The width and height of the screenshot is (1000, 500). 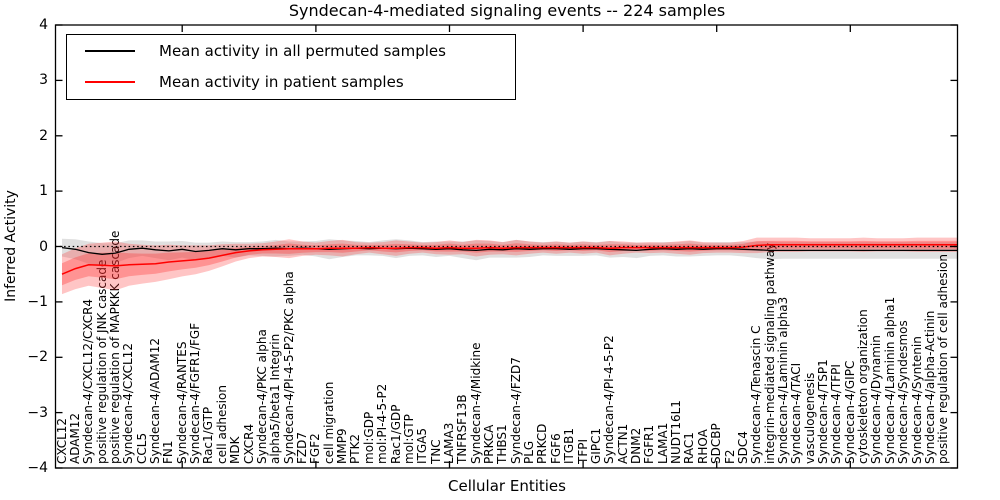 I want to click on x-category-label: RHOA, so click(x=702, y=446).